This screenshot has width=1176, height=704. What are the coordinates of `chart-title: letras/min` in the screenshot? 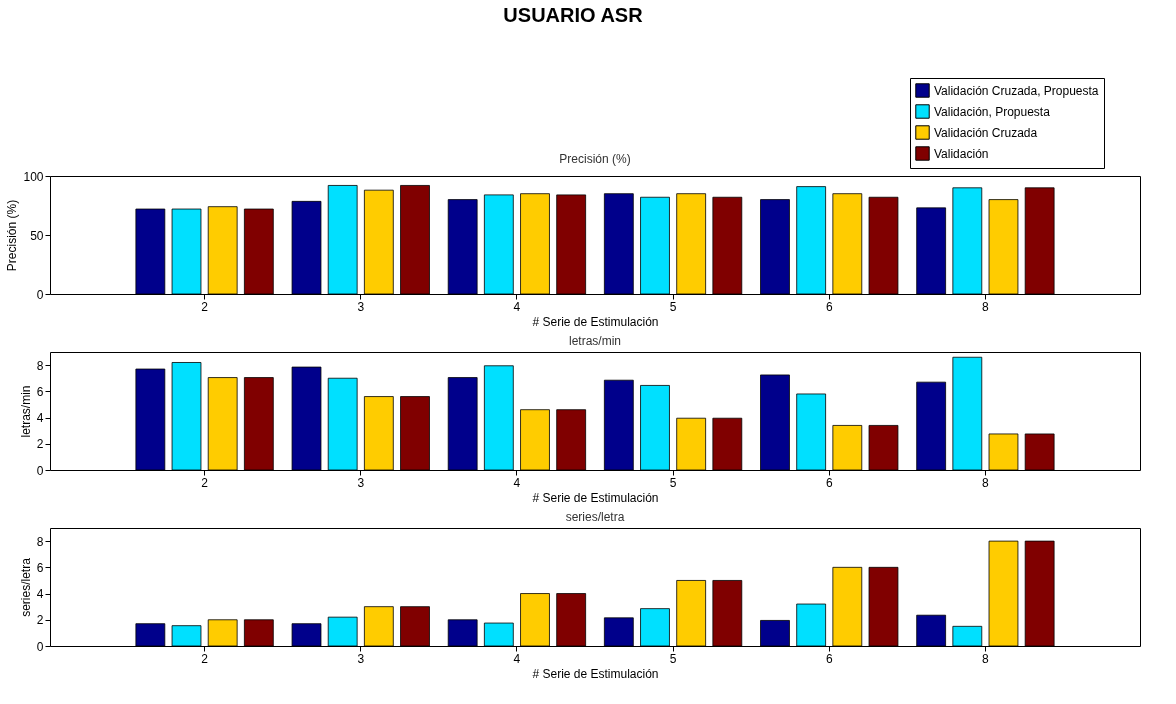 It's located at (595, 341).